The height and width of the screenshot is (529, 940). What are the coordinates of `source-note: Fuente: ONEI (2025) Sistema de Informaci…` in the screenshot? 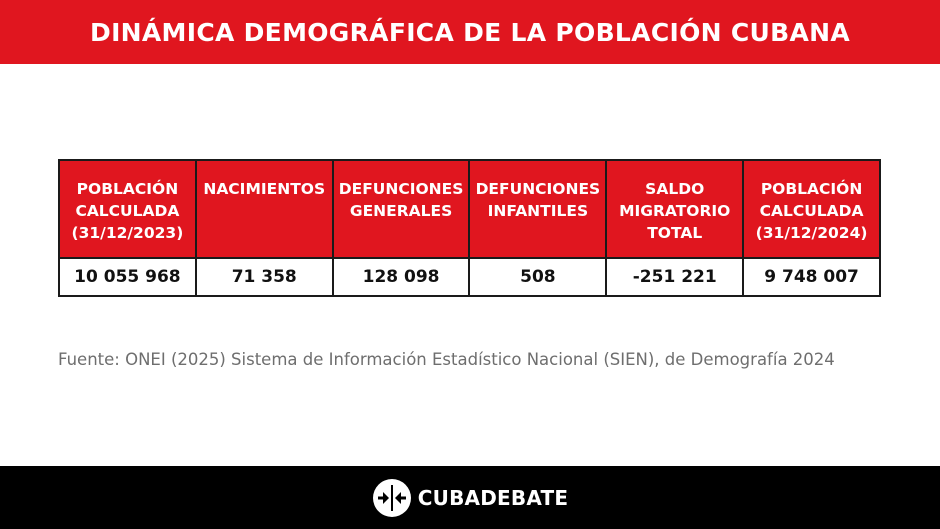 It's located at (446, 359).